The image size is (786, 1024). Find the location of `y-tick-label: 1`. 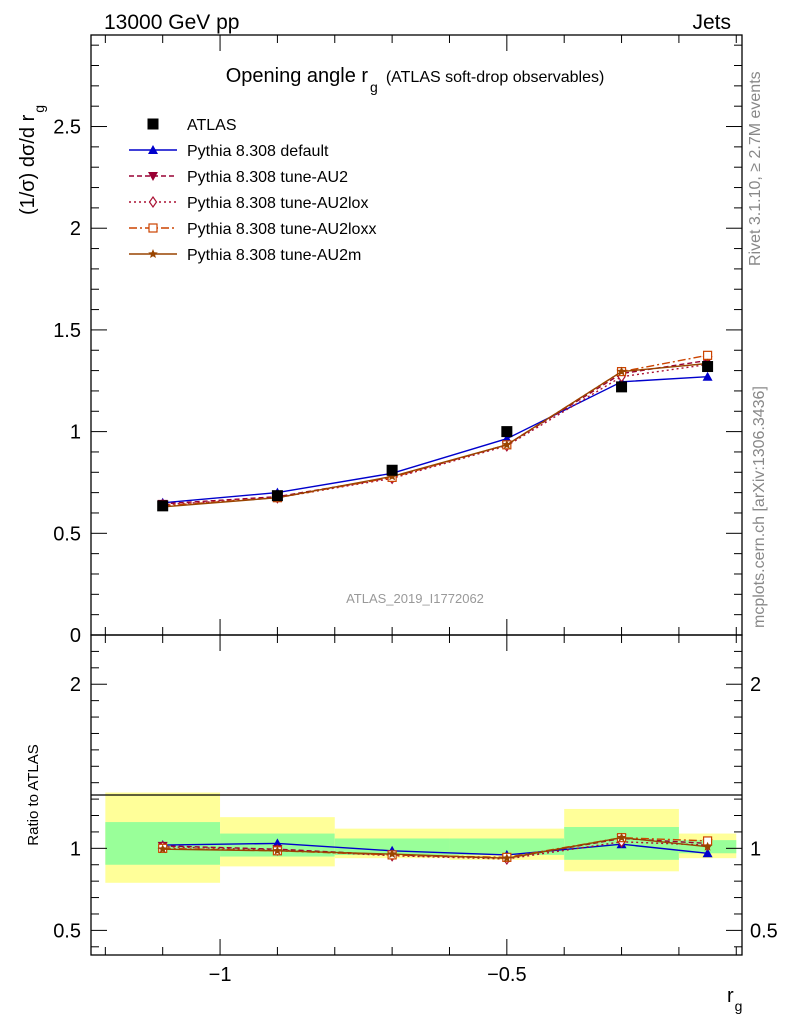

y-tick-label: 1 is located at coordinates (75, 433).